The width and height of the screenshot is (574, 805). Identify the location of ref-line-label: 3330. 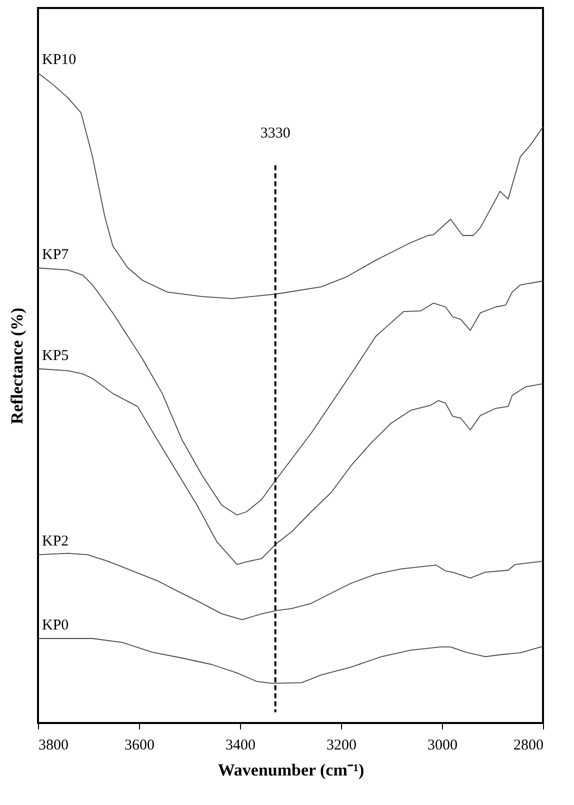
(275, 133).